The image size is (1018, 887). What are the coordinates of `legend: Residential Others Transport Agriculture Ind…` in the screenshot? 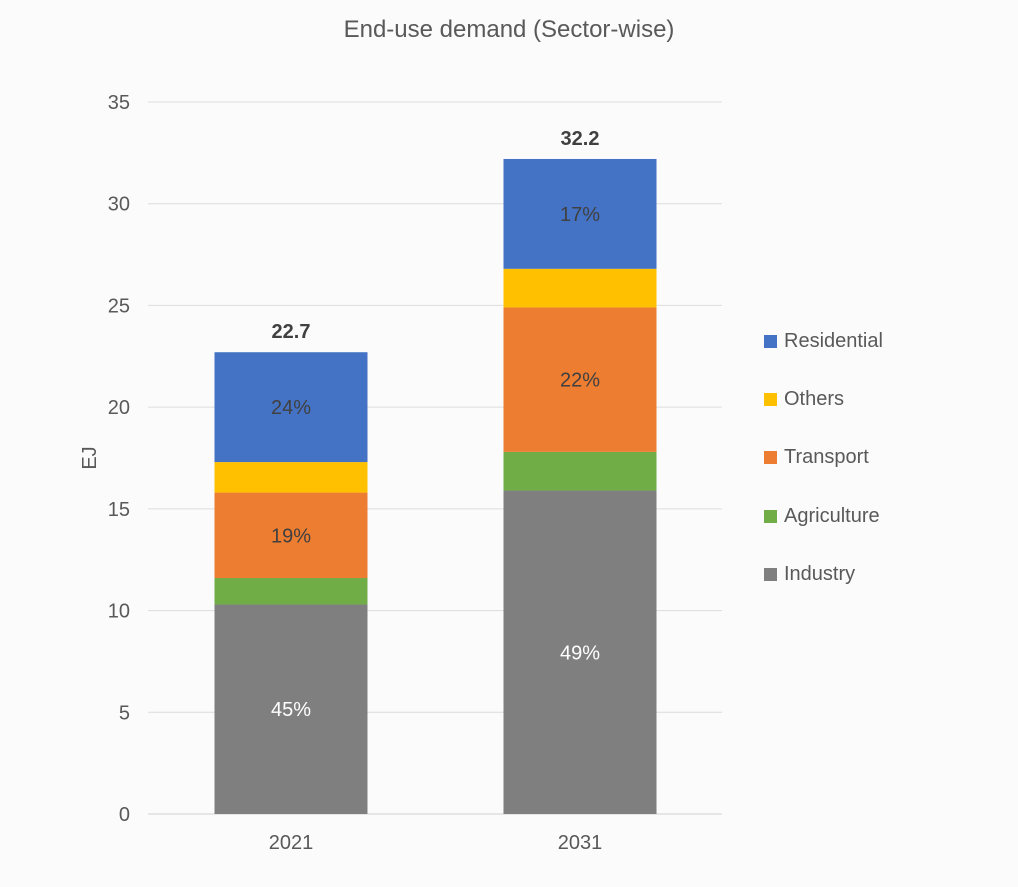 It's located at (884, 457).